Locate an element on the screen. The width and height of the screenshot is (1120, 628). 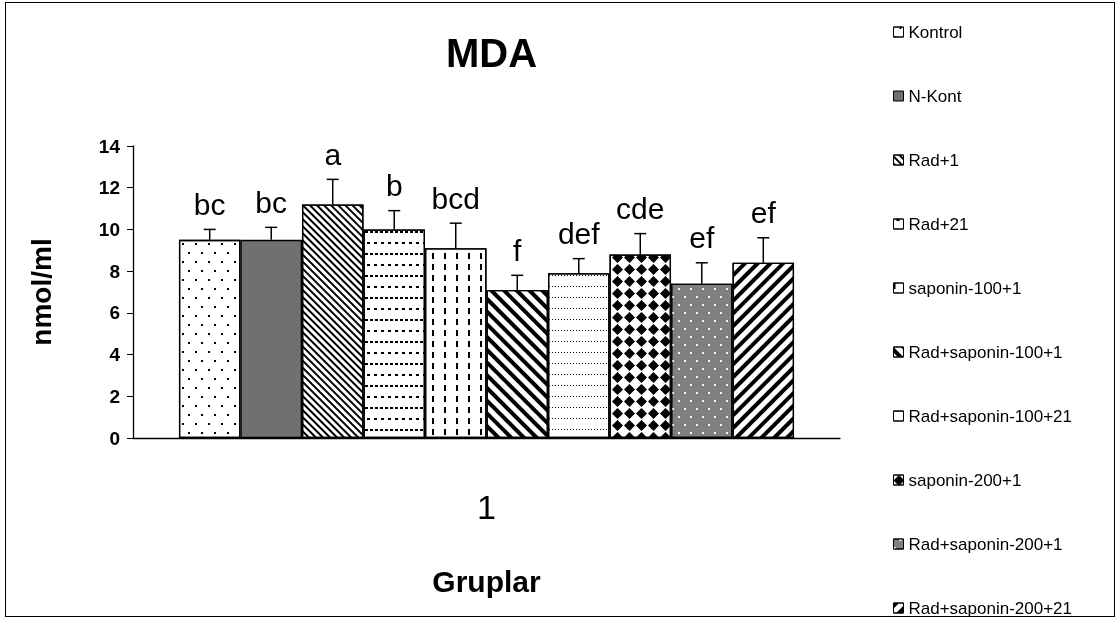
chart-title: MDA is located at coordinates (491, 53).